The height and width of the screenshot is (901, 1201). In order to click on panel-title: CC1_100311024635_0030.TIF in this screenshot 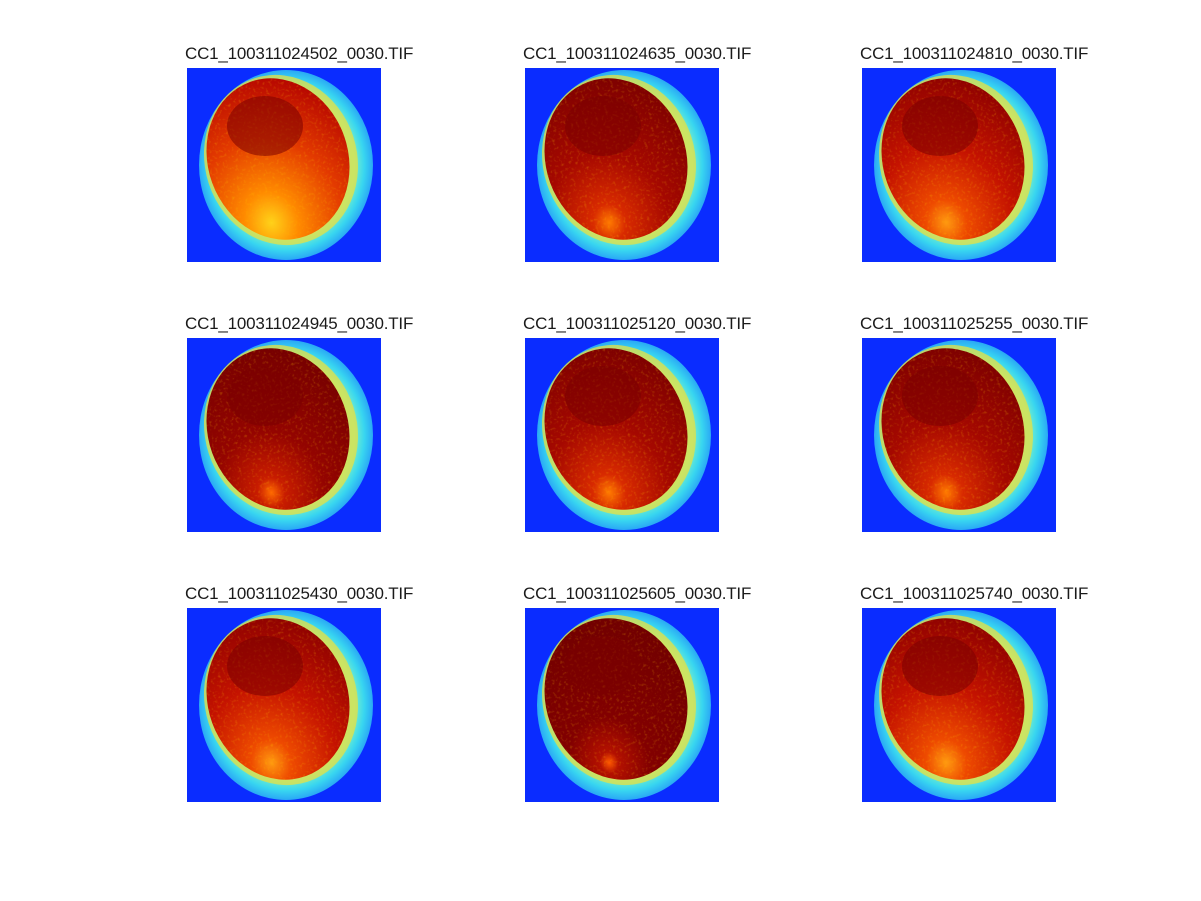, I will do `click(637, 53)`.